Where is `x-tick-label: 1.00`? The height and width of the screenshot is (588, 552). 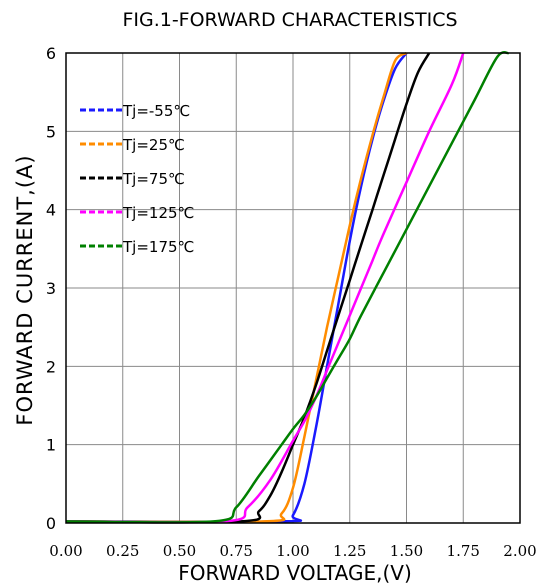
x-tick-label: 1.00 is located at coordinates (292, 551).